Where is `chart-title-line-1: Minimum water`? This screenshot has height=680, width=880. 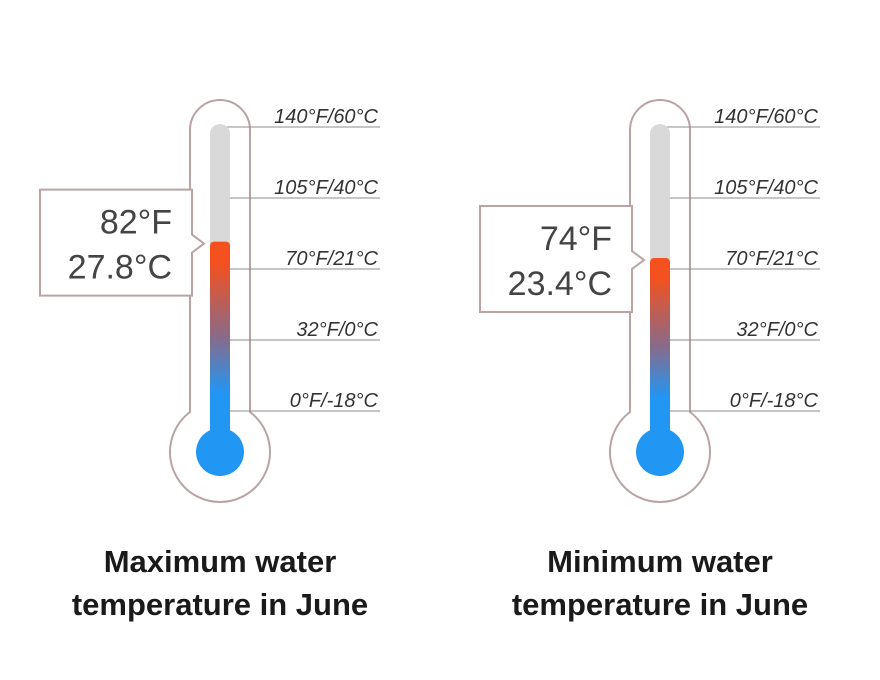
chart-title-line-1: Minimum water is located at coordinates (660, 561).